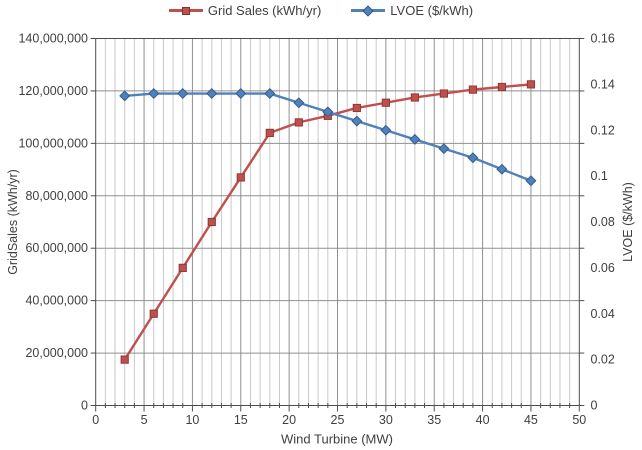 The height and width of the screenshot is (450, 642). I want to click on x-tick-label: 5, so click(144, 420).